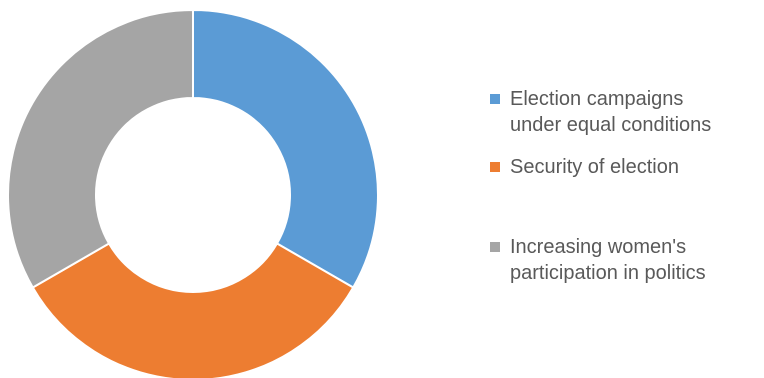 The image size is (764, 378). Describe the element at coordinates (598, 247) in the screenshot. I see `legend-label-line: Increasing women's` at that location.